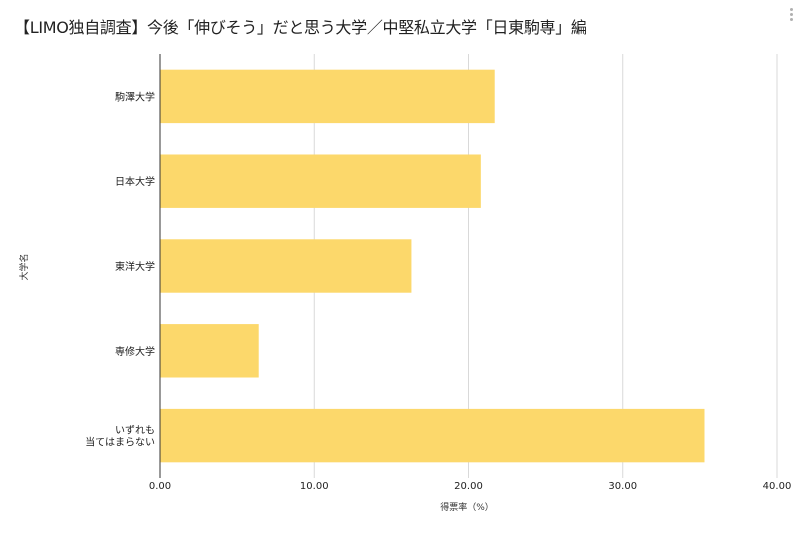 This screenshot has height=535, width=800. Describe the element at coordinates (135, 181) in the screenshot. I see `category-label: 日本大学` at that location.